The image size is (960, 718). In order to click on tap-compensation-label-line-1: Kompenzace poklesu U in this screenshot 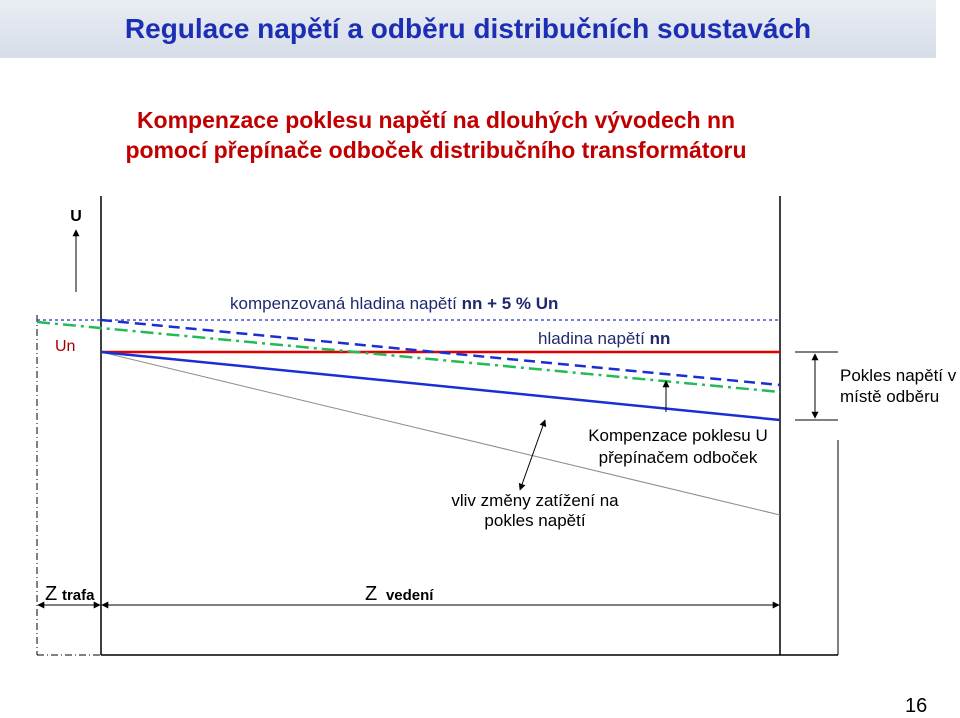, I will do `click(678, 435)`.